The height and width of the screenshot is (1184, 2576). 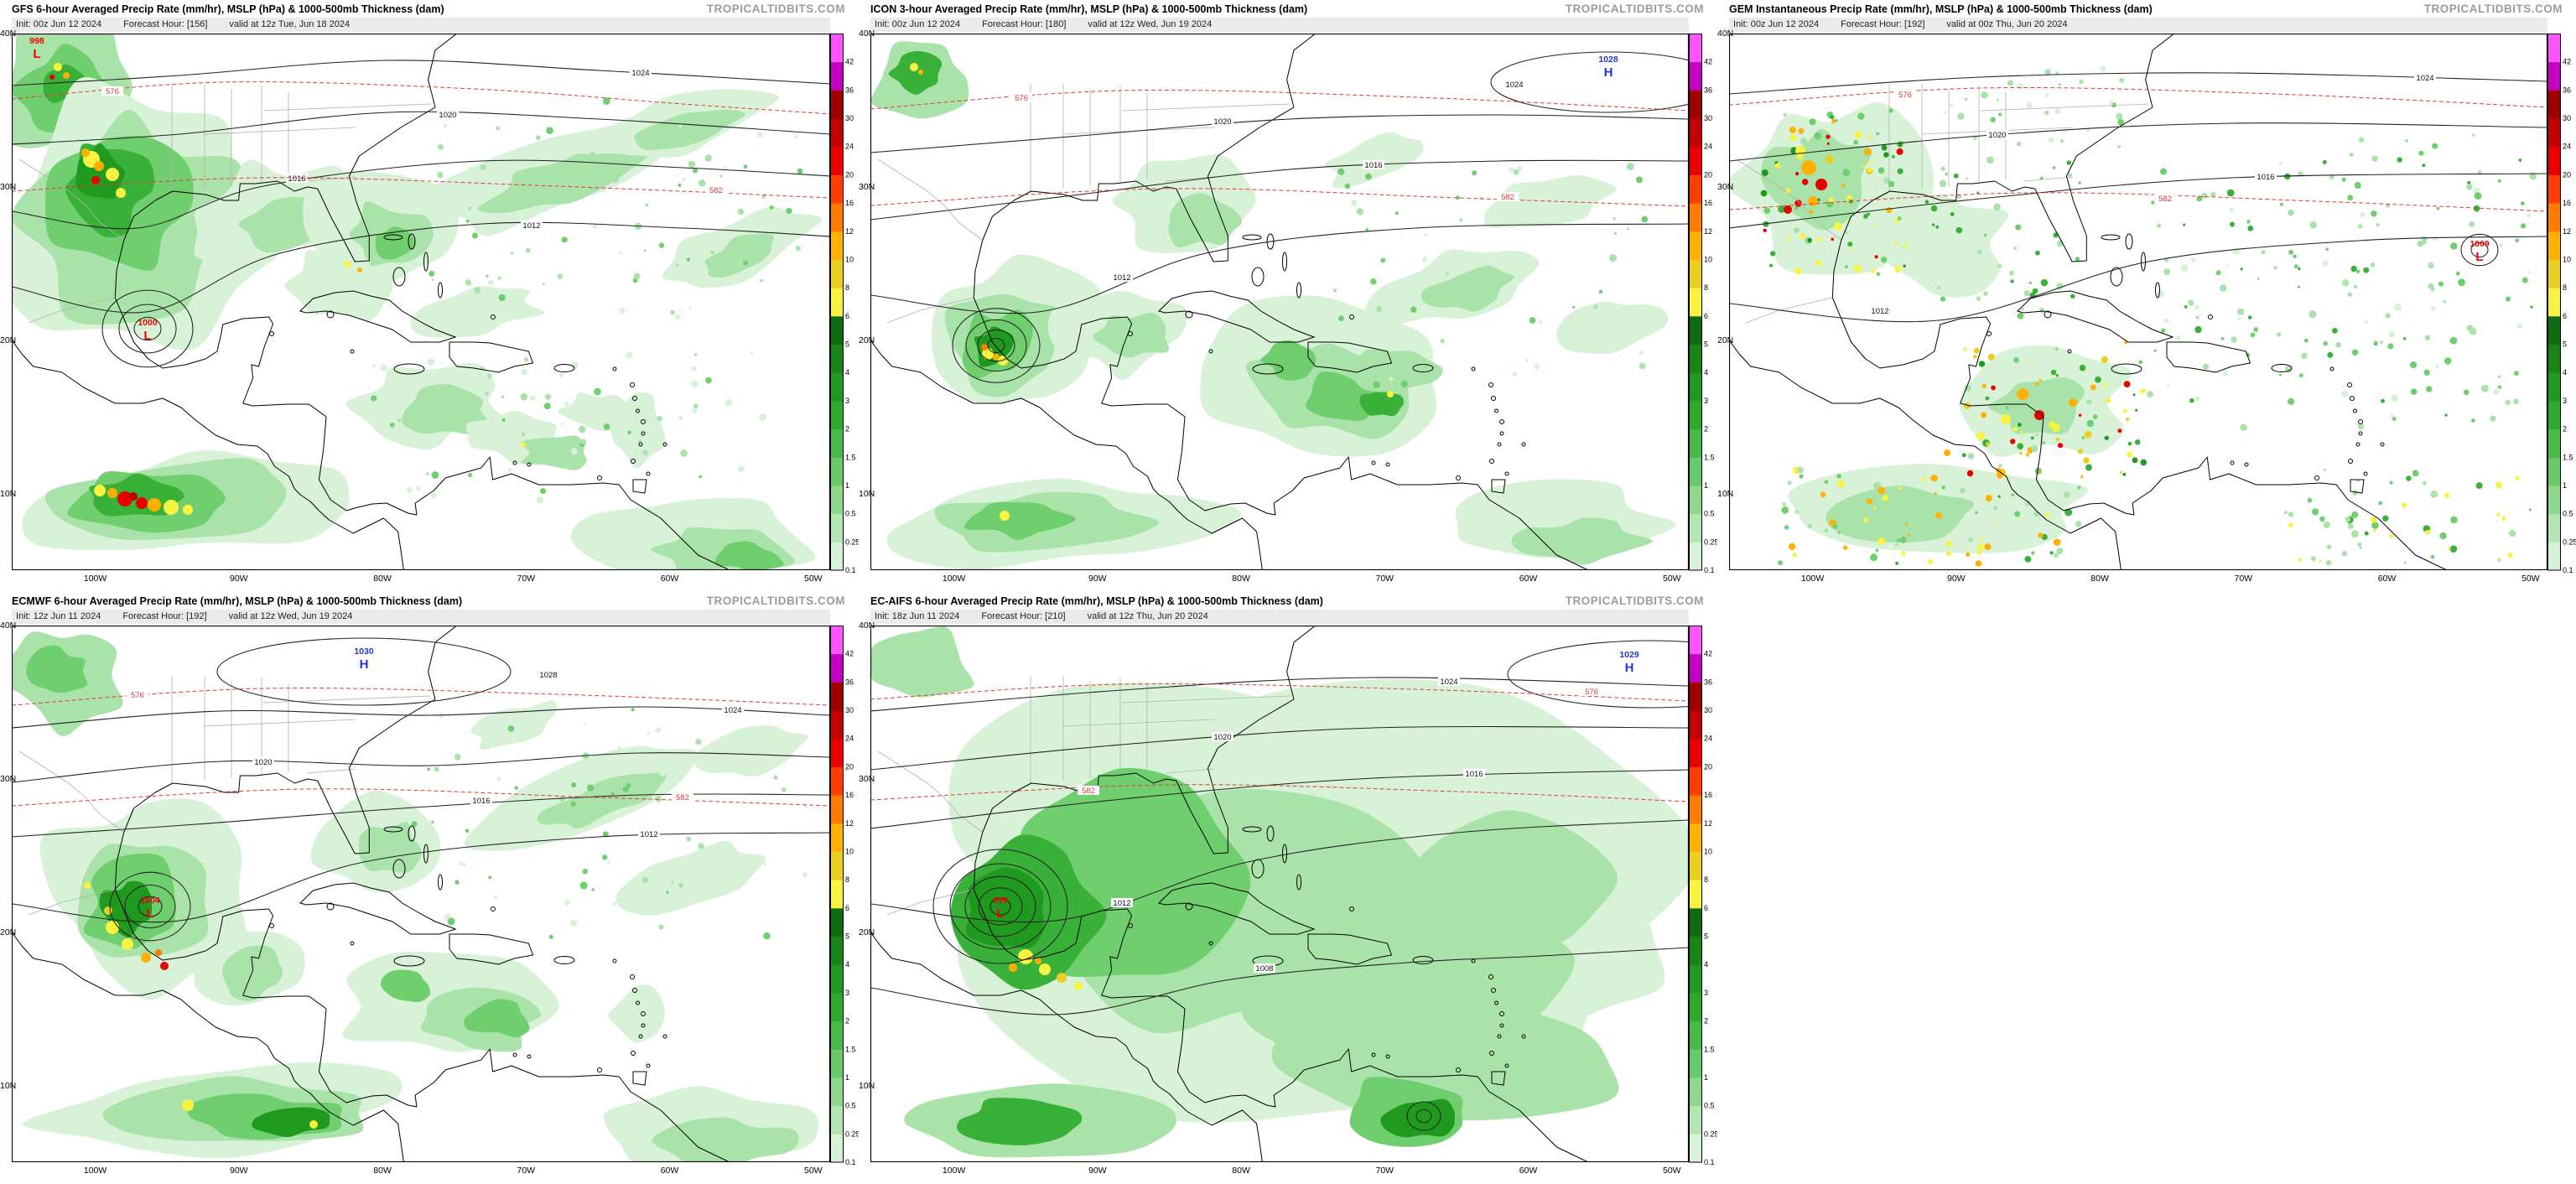 I want to click on colorbar-cells, so click(x=836, y=894).